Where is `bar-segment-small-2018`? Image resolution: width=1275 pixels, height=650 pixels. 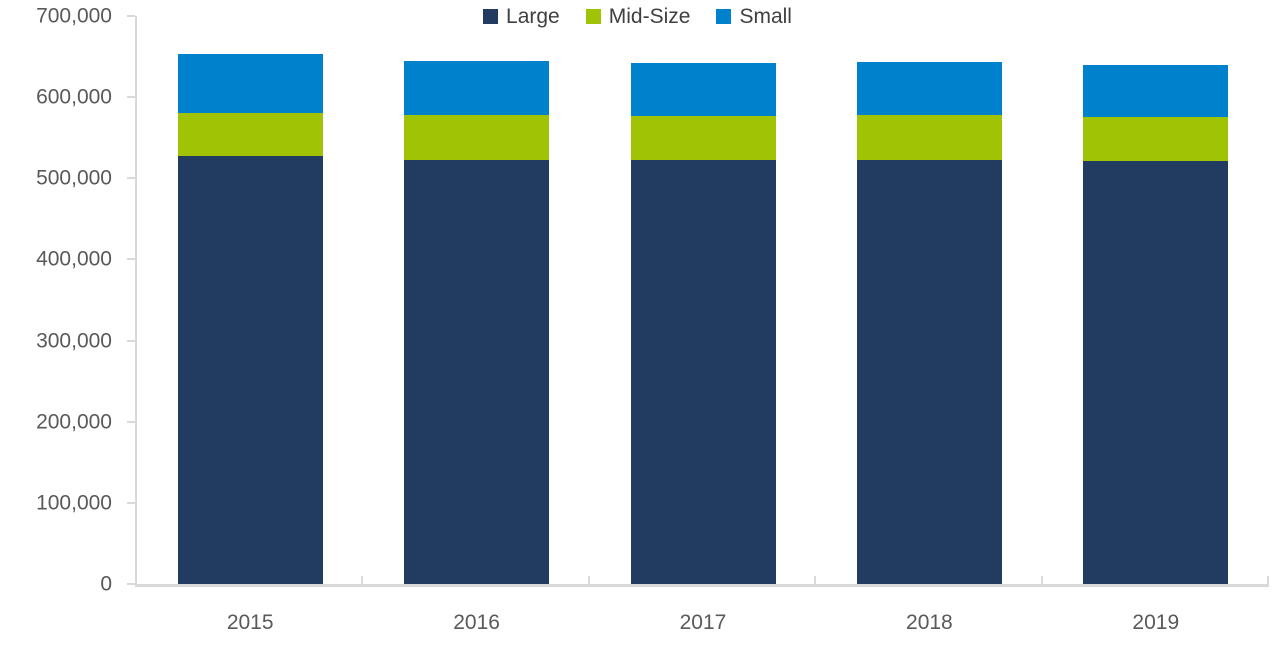
bar-segment-small-2018 is located at coordinates (929, 88).